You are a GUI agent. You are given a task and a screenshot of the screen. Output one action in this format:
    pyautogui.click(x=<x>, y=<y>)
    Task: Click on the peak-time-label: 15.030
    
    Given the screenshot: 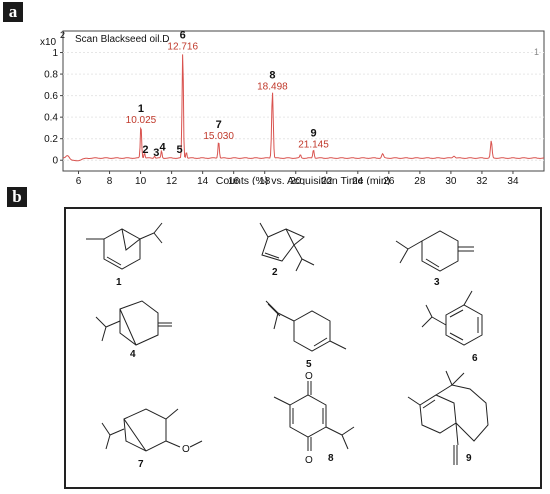 What is the action you would take?
    pyautogui.click(x=218, y=136)
    